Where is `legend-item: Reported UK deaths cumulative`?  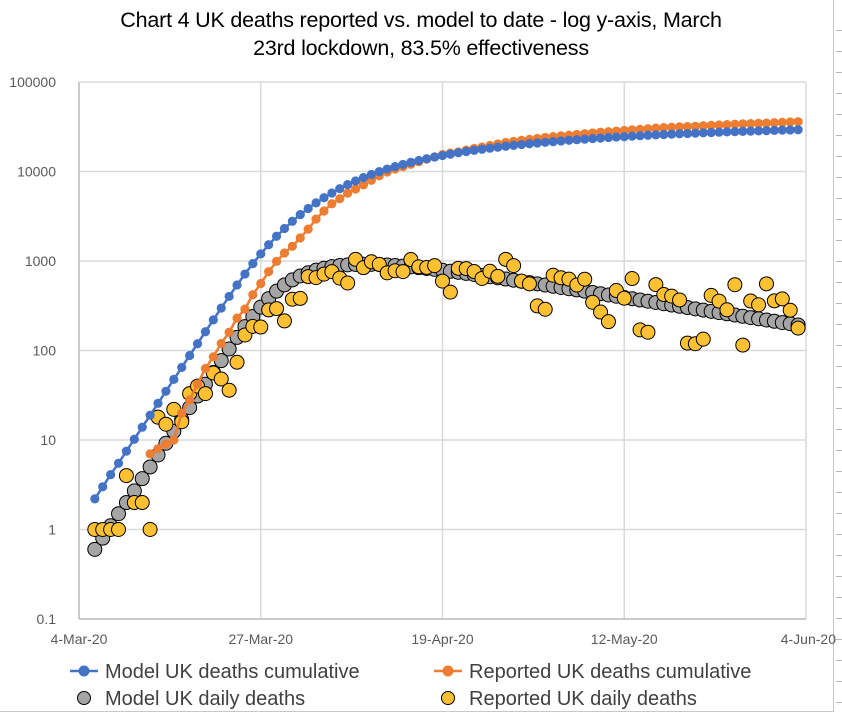
legend-item: Reported UK deaths cumulative is located at coordinates (592, 672).